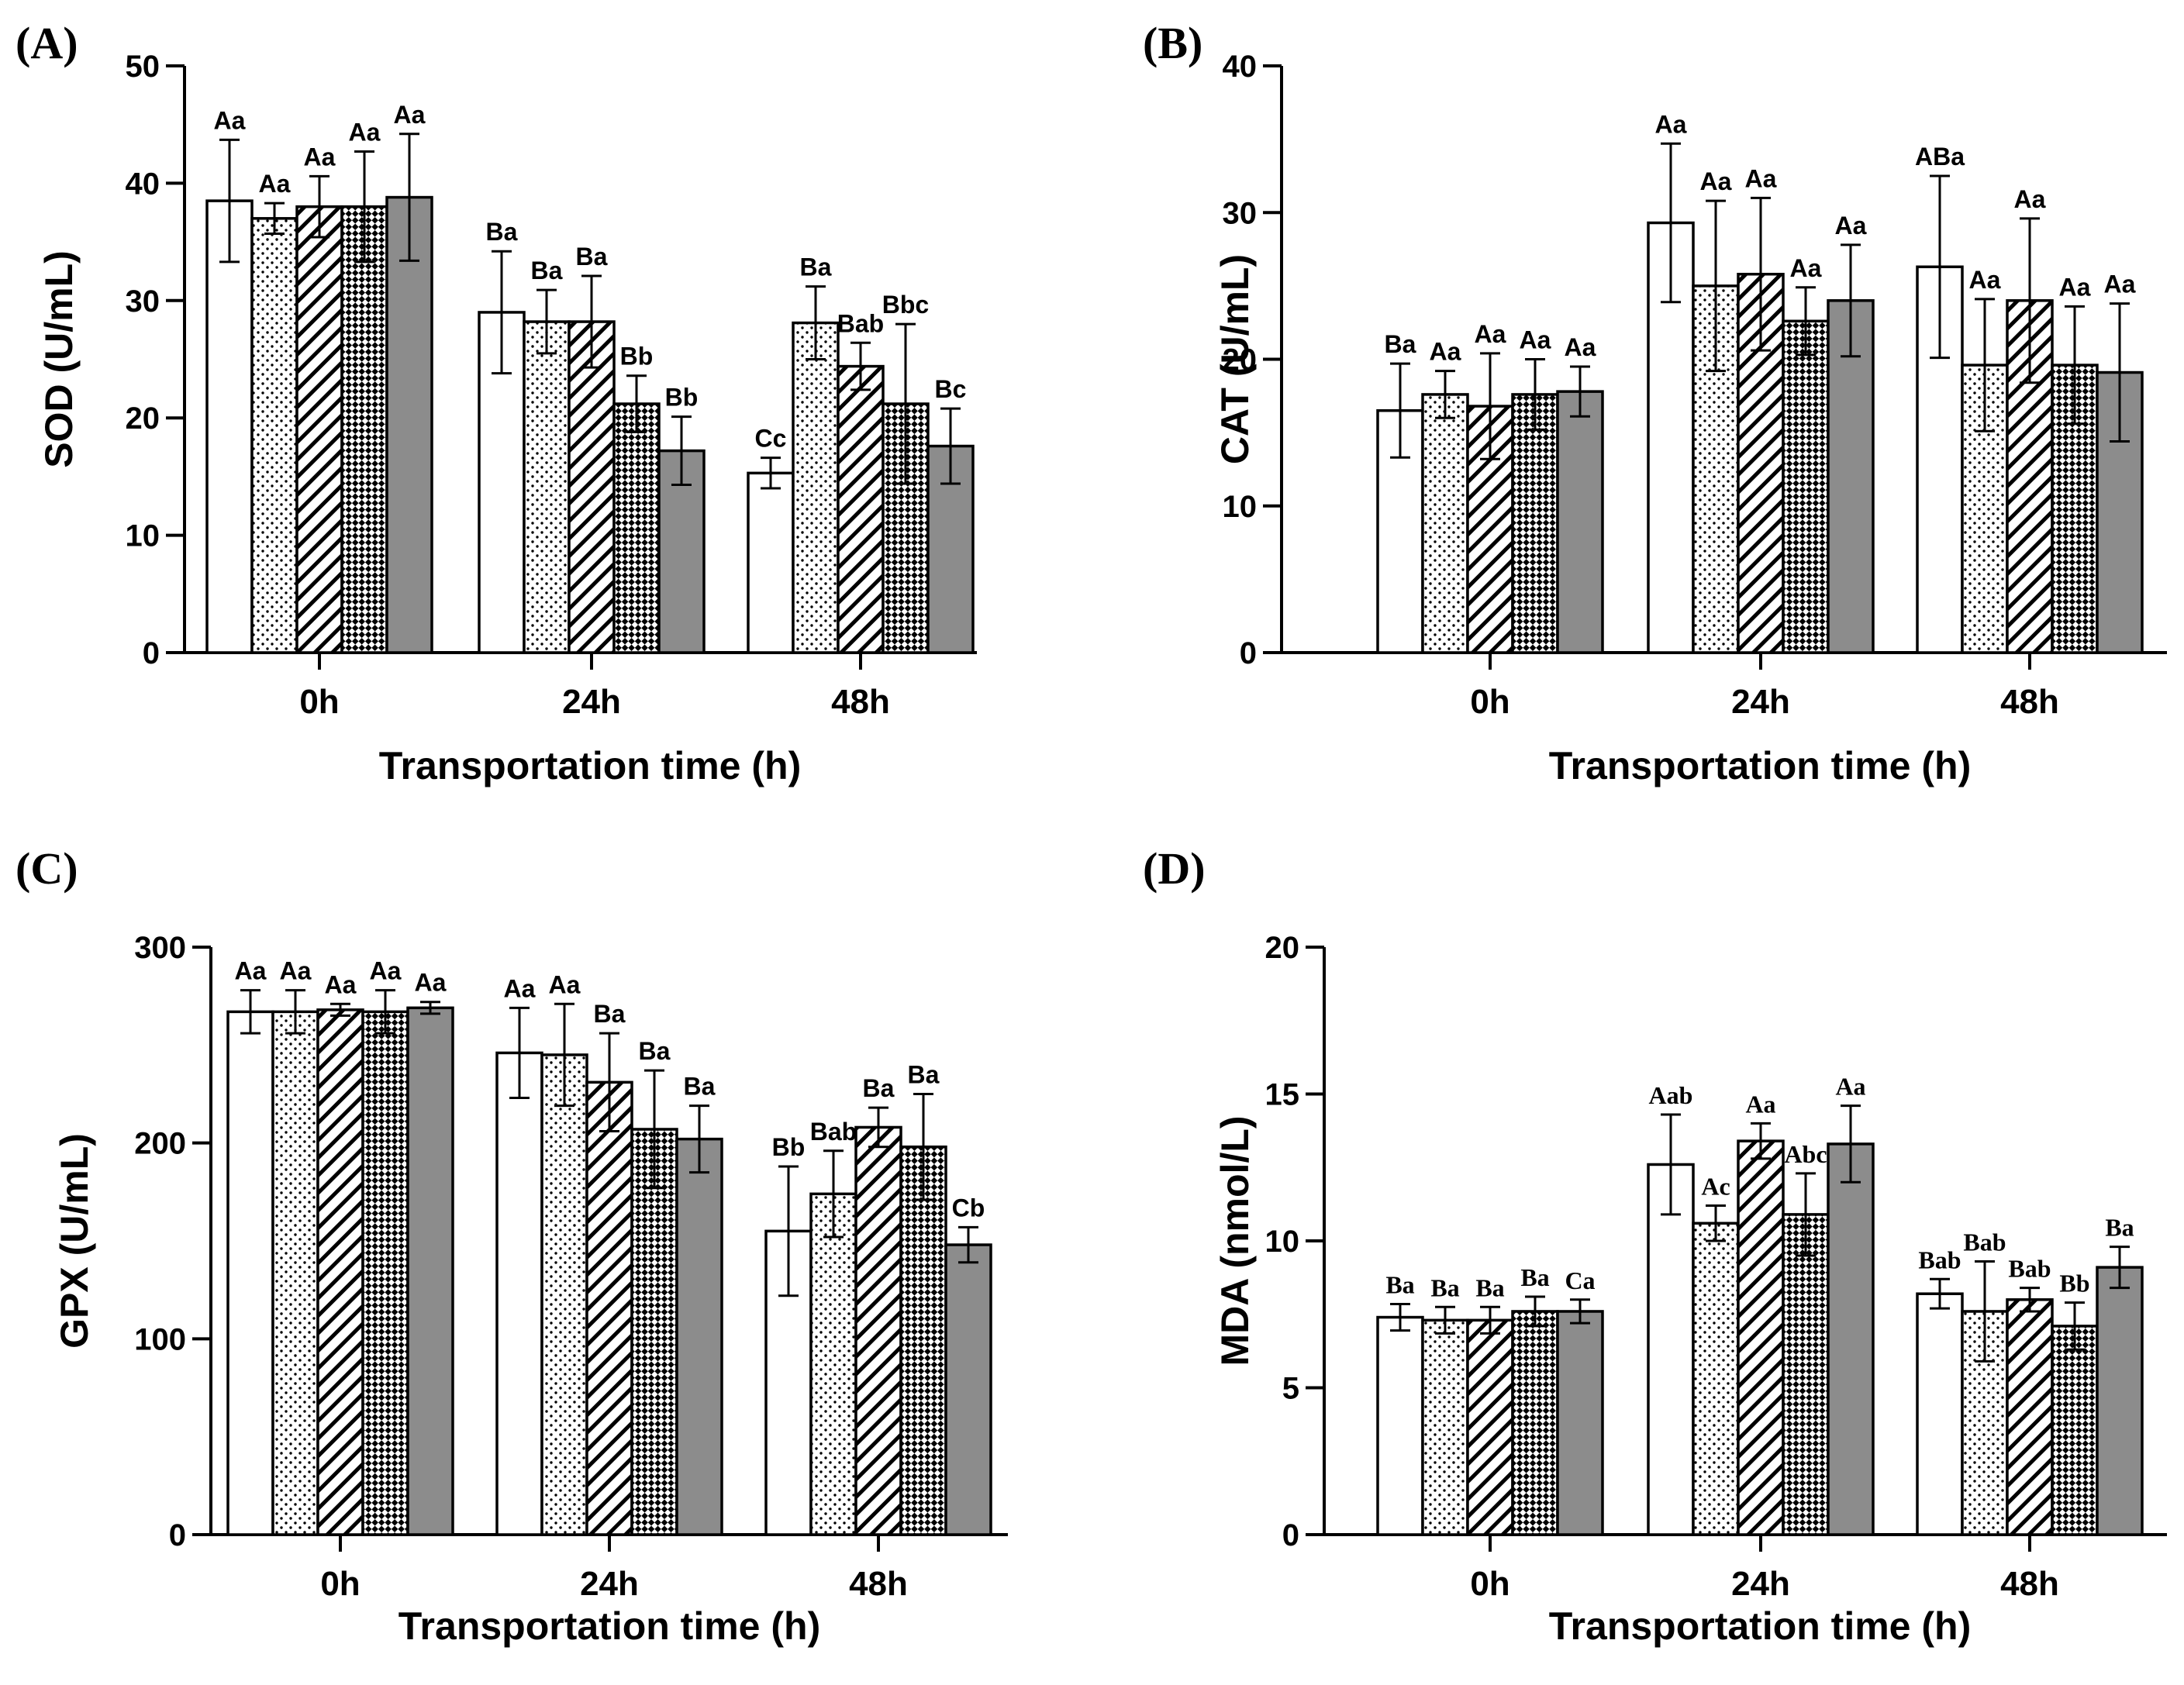 This screenshot has height=1685, width=2184. What do you see at coordinates (771, 439) in the screenshot?
I see `significance-label: Cc` at bounding box center [771, 439].